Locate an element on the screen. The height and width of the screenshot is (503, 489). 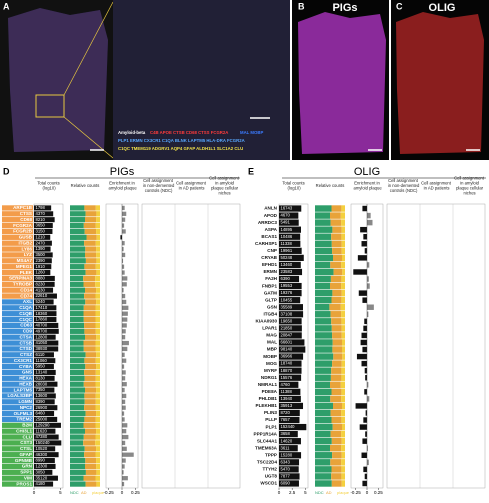
gene-label: CST3 is located at coordinates (26, 442).